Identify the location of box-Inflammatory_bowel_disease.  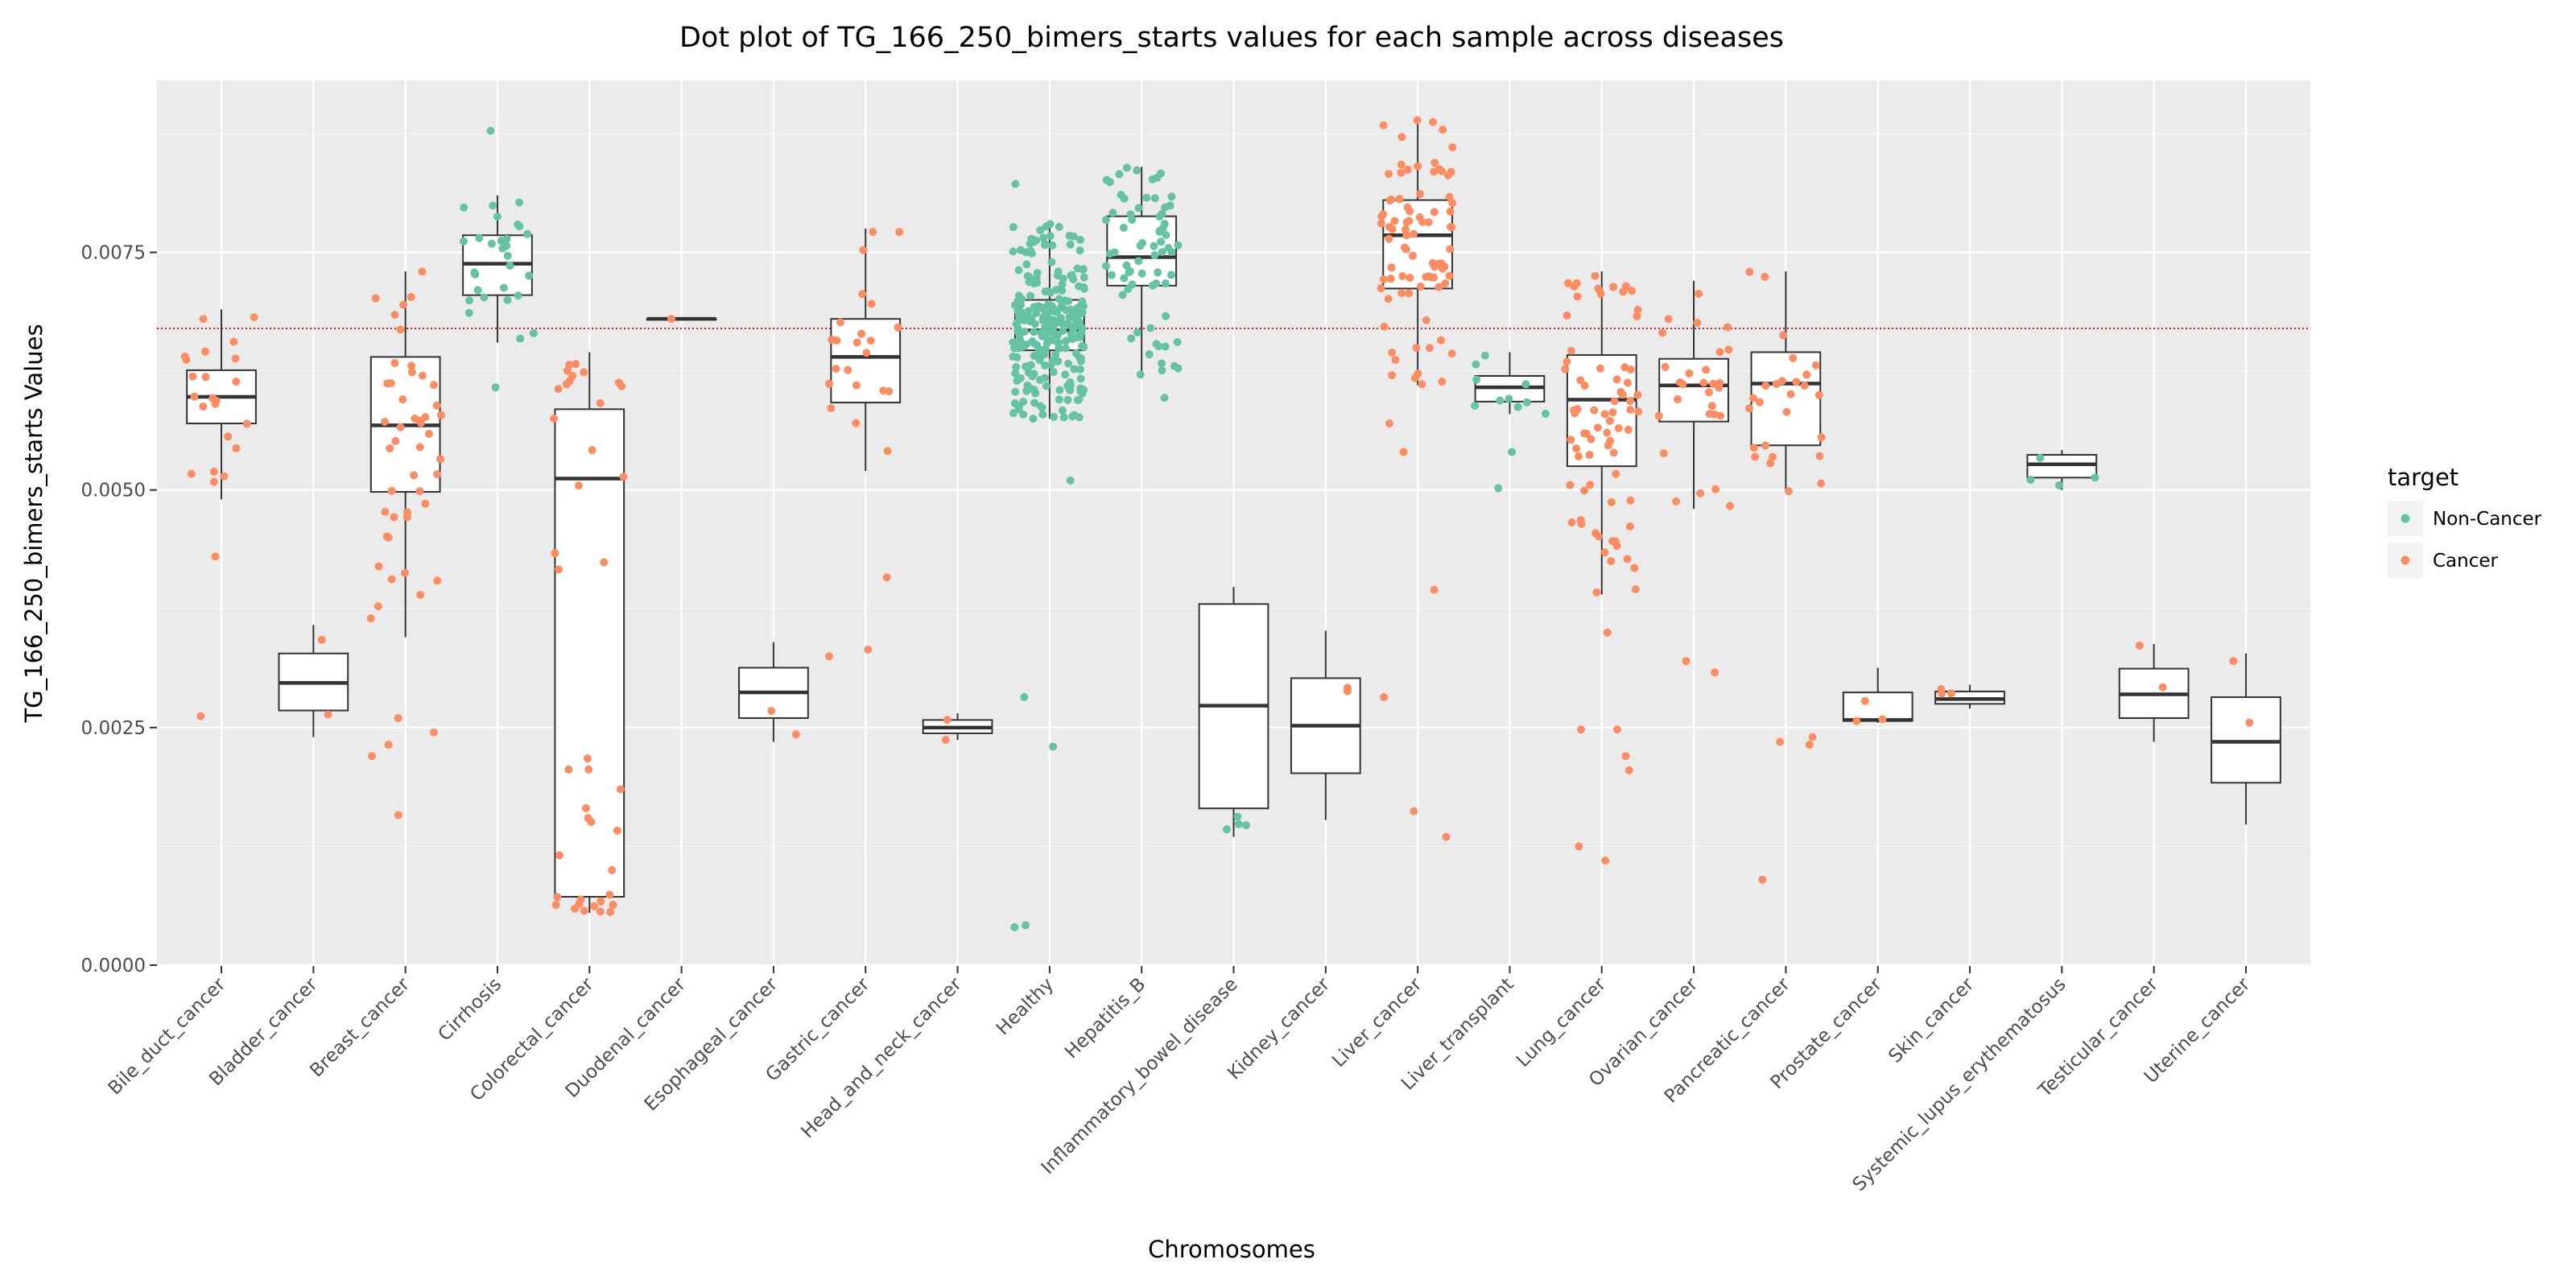
(1233, 712).